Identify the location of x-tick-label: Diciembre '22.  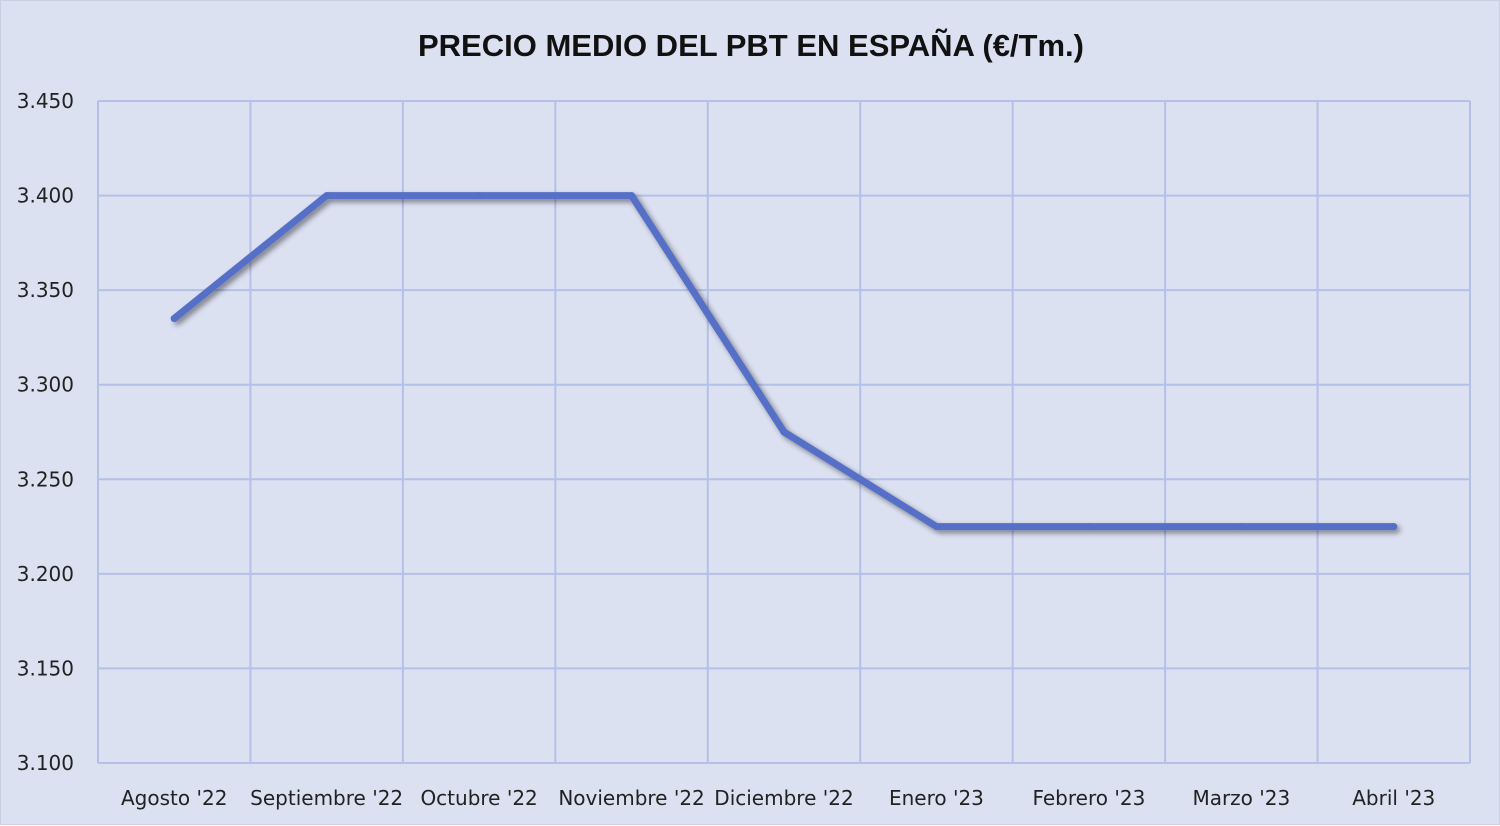
(783, 798).